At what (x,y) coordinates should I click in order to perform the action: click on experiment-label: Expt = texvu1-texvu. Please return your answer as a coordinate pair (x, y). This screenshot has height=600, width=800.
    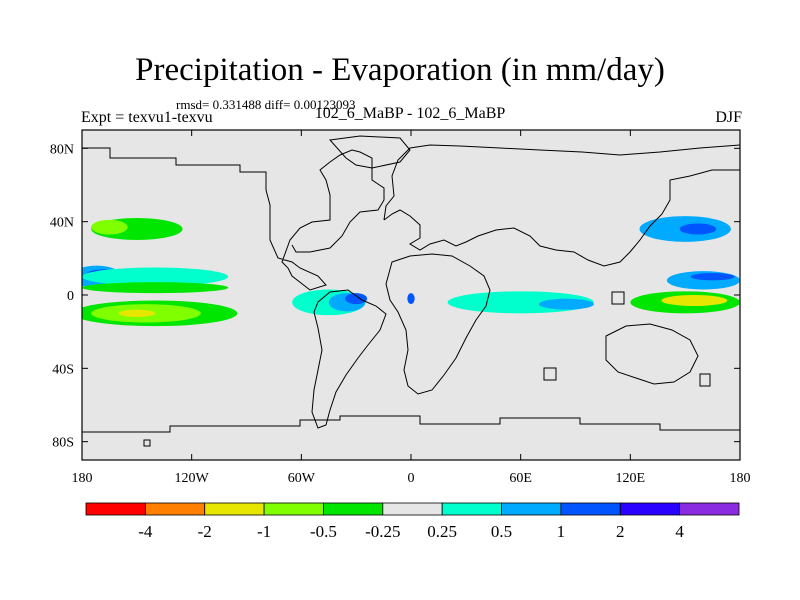
    Looking at the image, I should click on (147, 117).